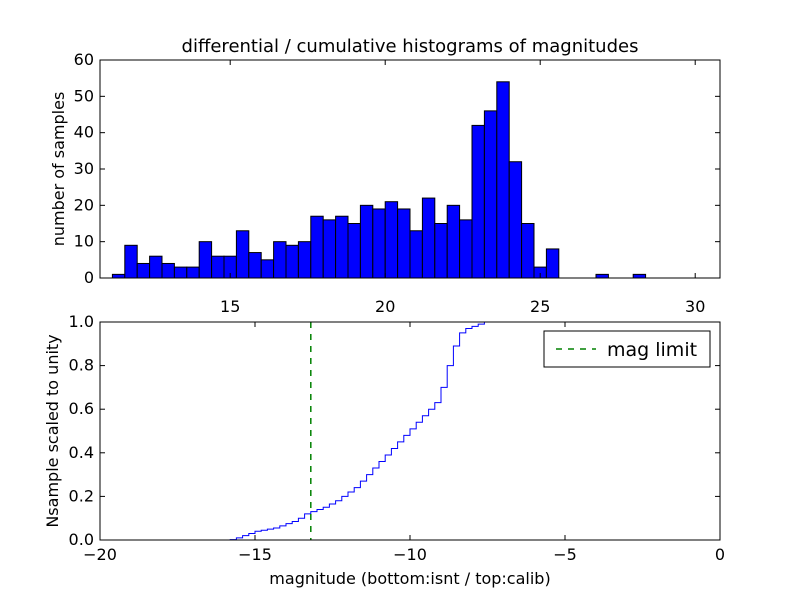 Image resolution: width=800 pixels, height=600 pixels. What do you see at coordinates (720, 554) in the screenshot?
I see `bottom-x-tick-label: 0` at bounding box center [720, 554].